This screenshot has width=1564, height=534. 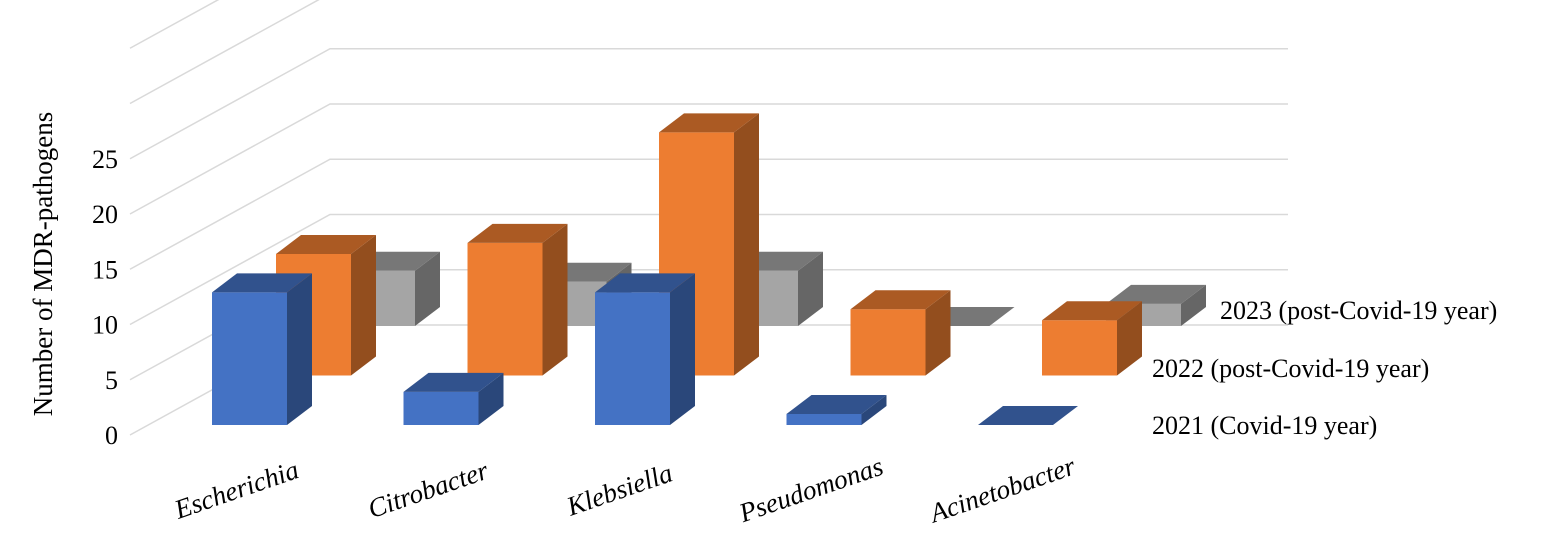 I want to click on y-tick-label: 0, so click(x=111, y=435).